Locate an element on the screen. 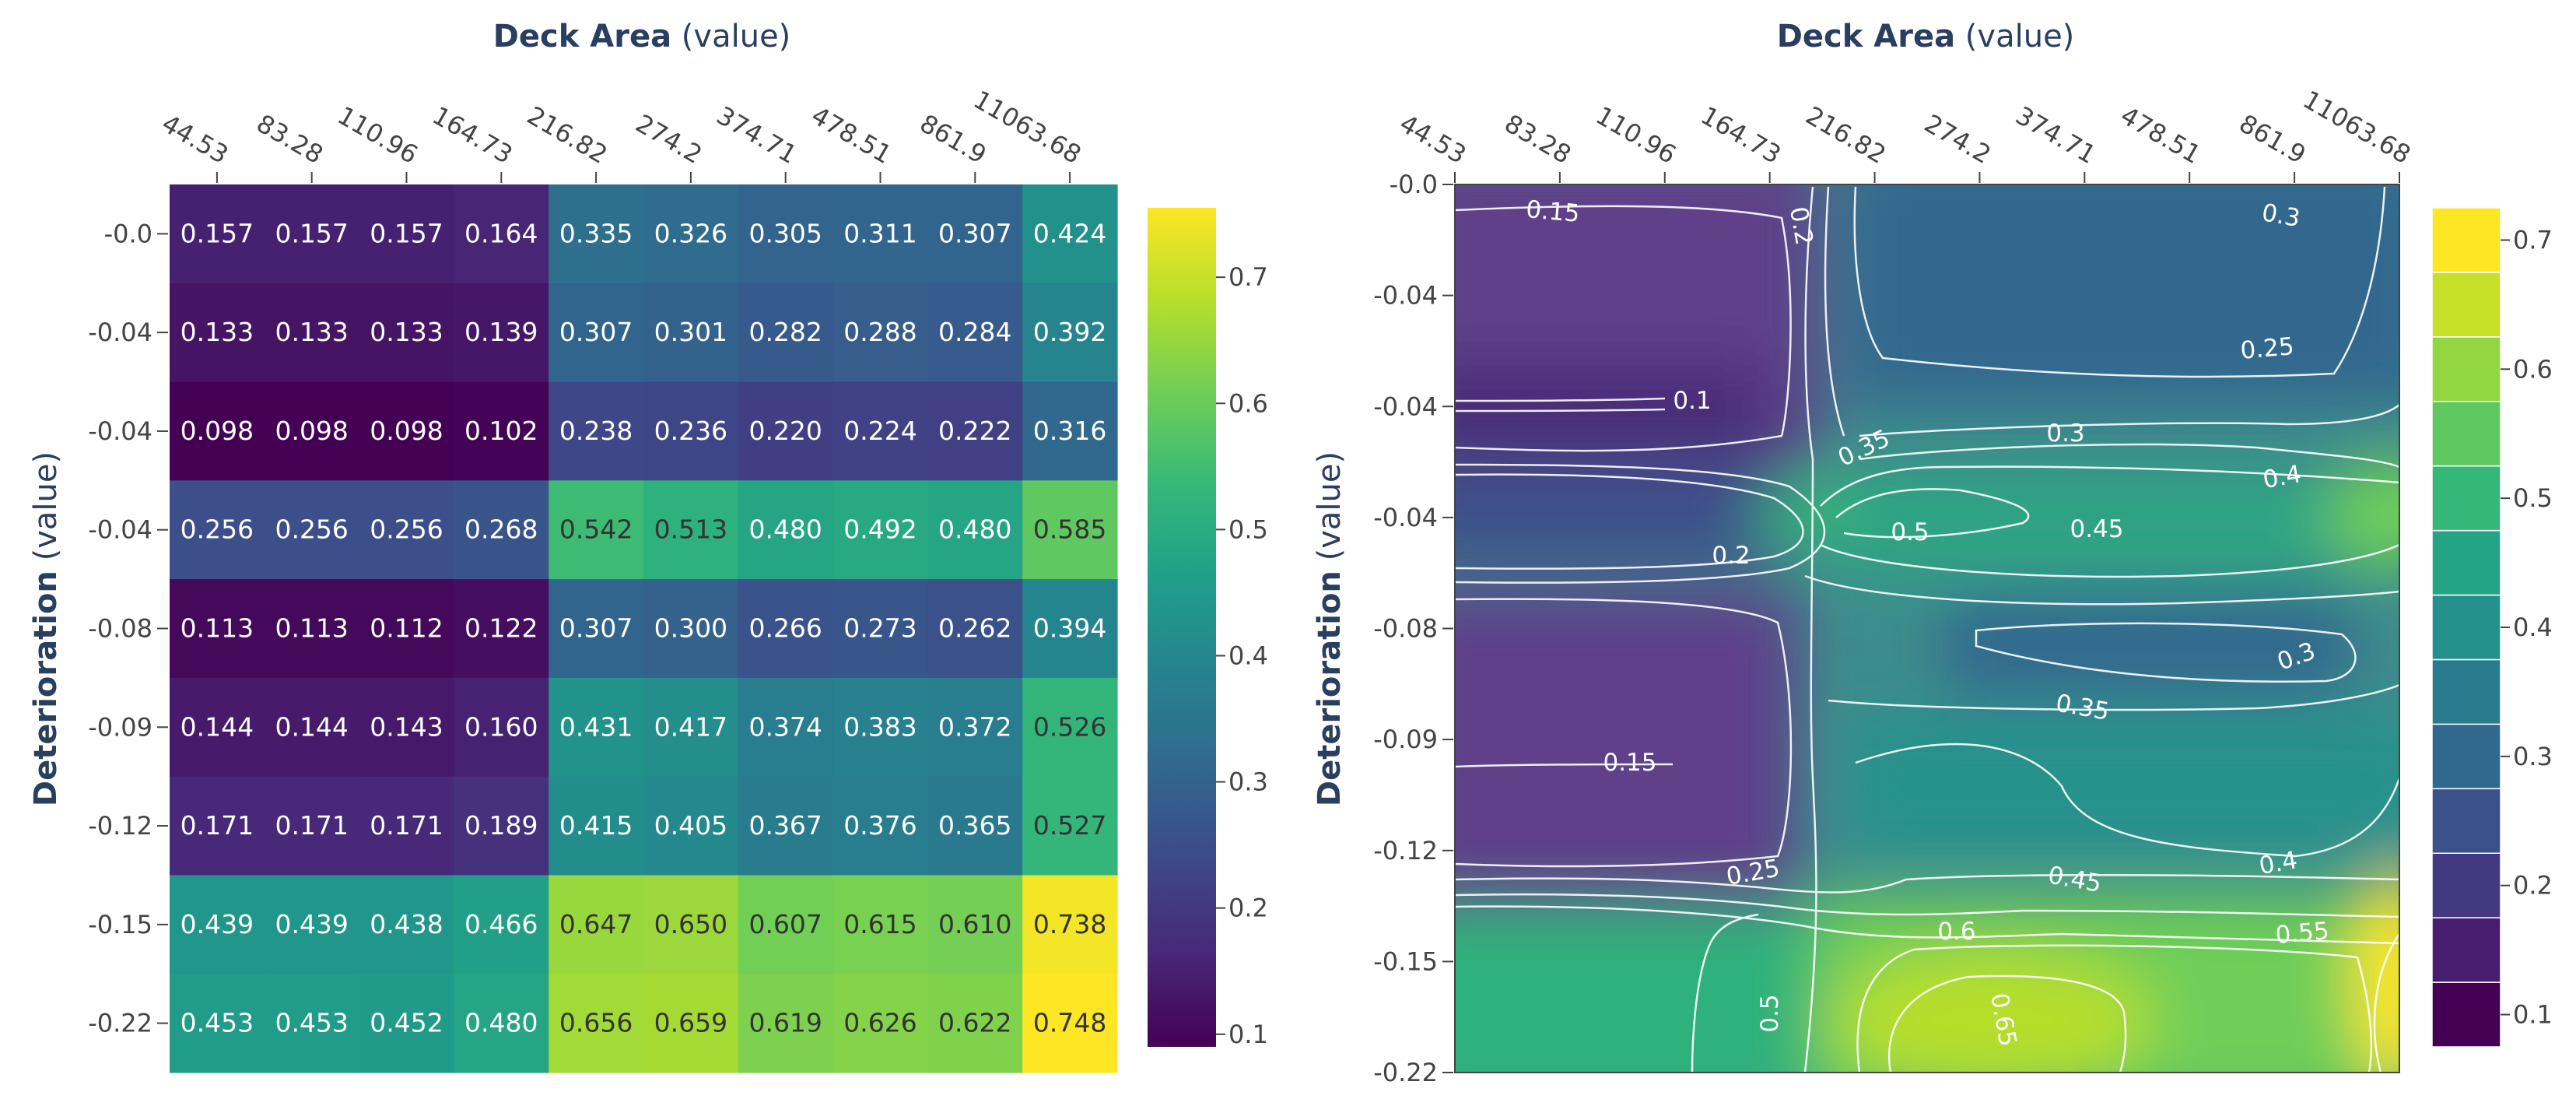 The image size is (2576, 1113). y-tick-label: -0.04 is located at coordinates (120, 332).